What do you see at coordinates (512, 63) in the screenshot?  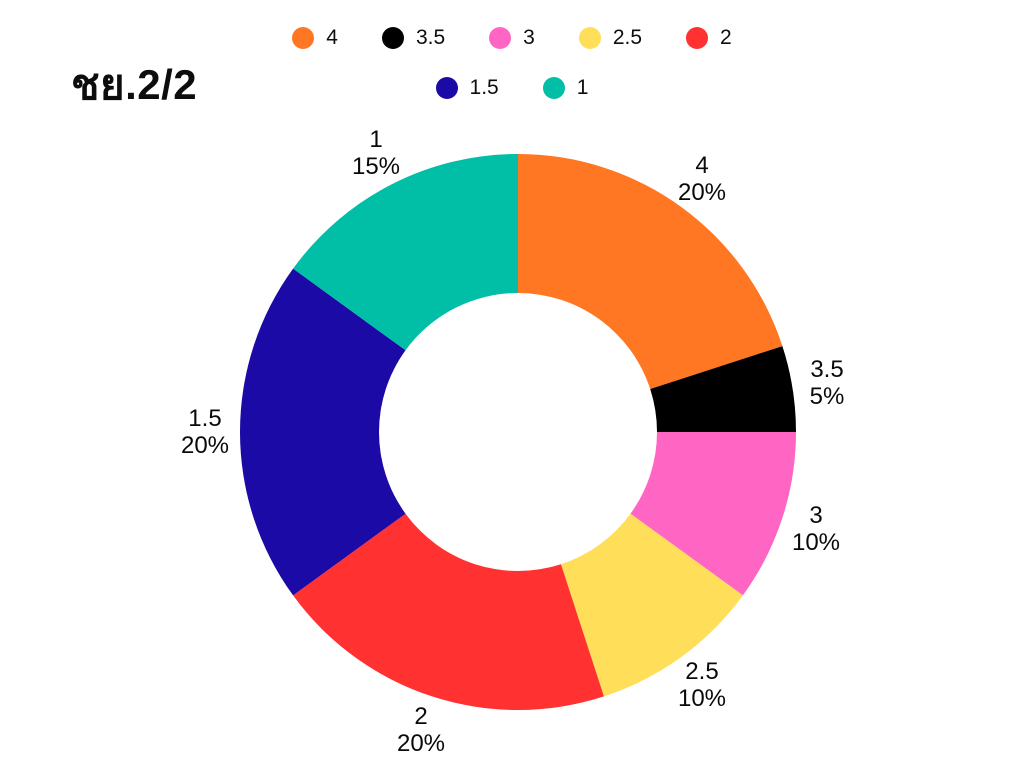 I see `chart-legend: 4 3.5 3 2.5 2 1.5 1` at bounding box center [512, 63].